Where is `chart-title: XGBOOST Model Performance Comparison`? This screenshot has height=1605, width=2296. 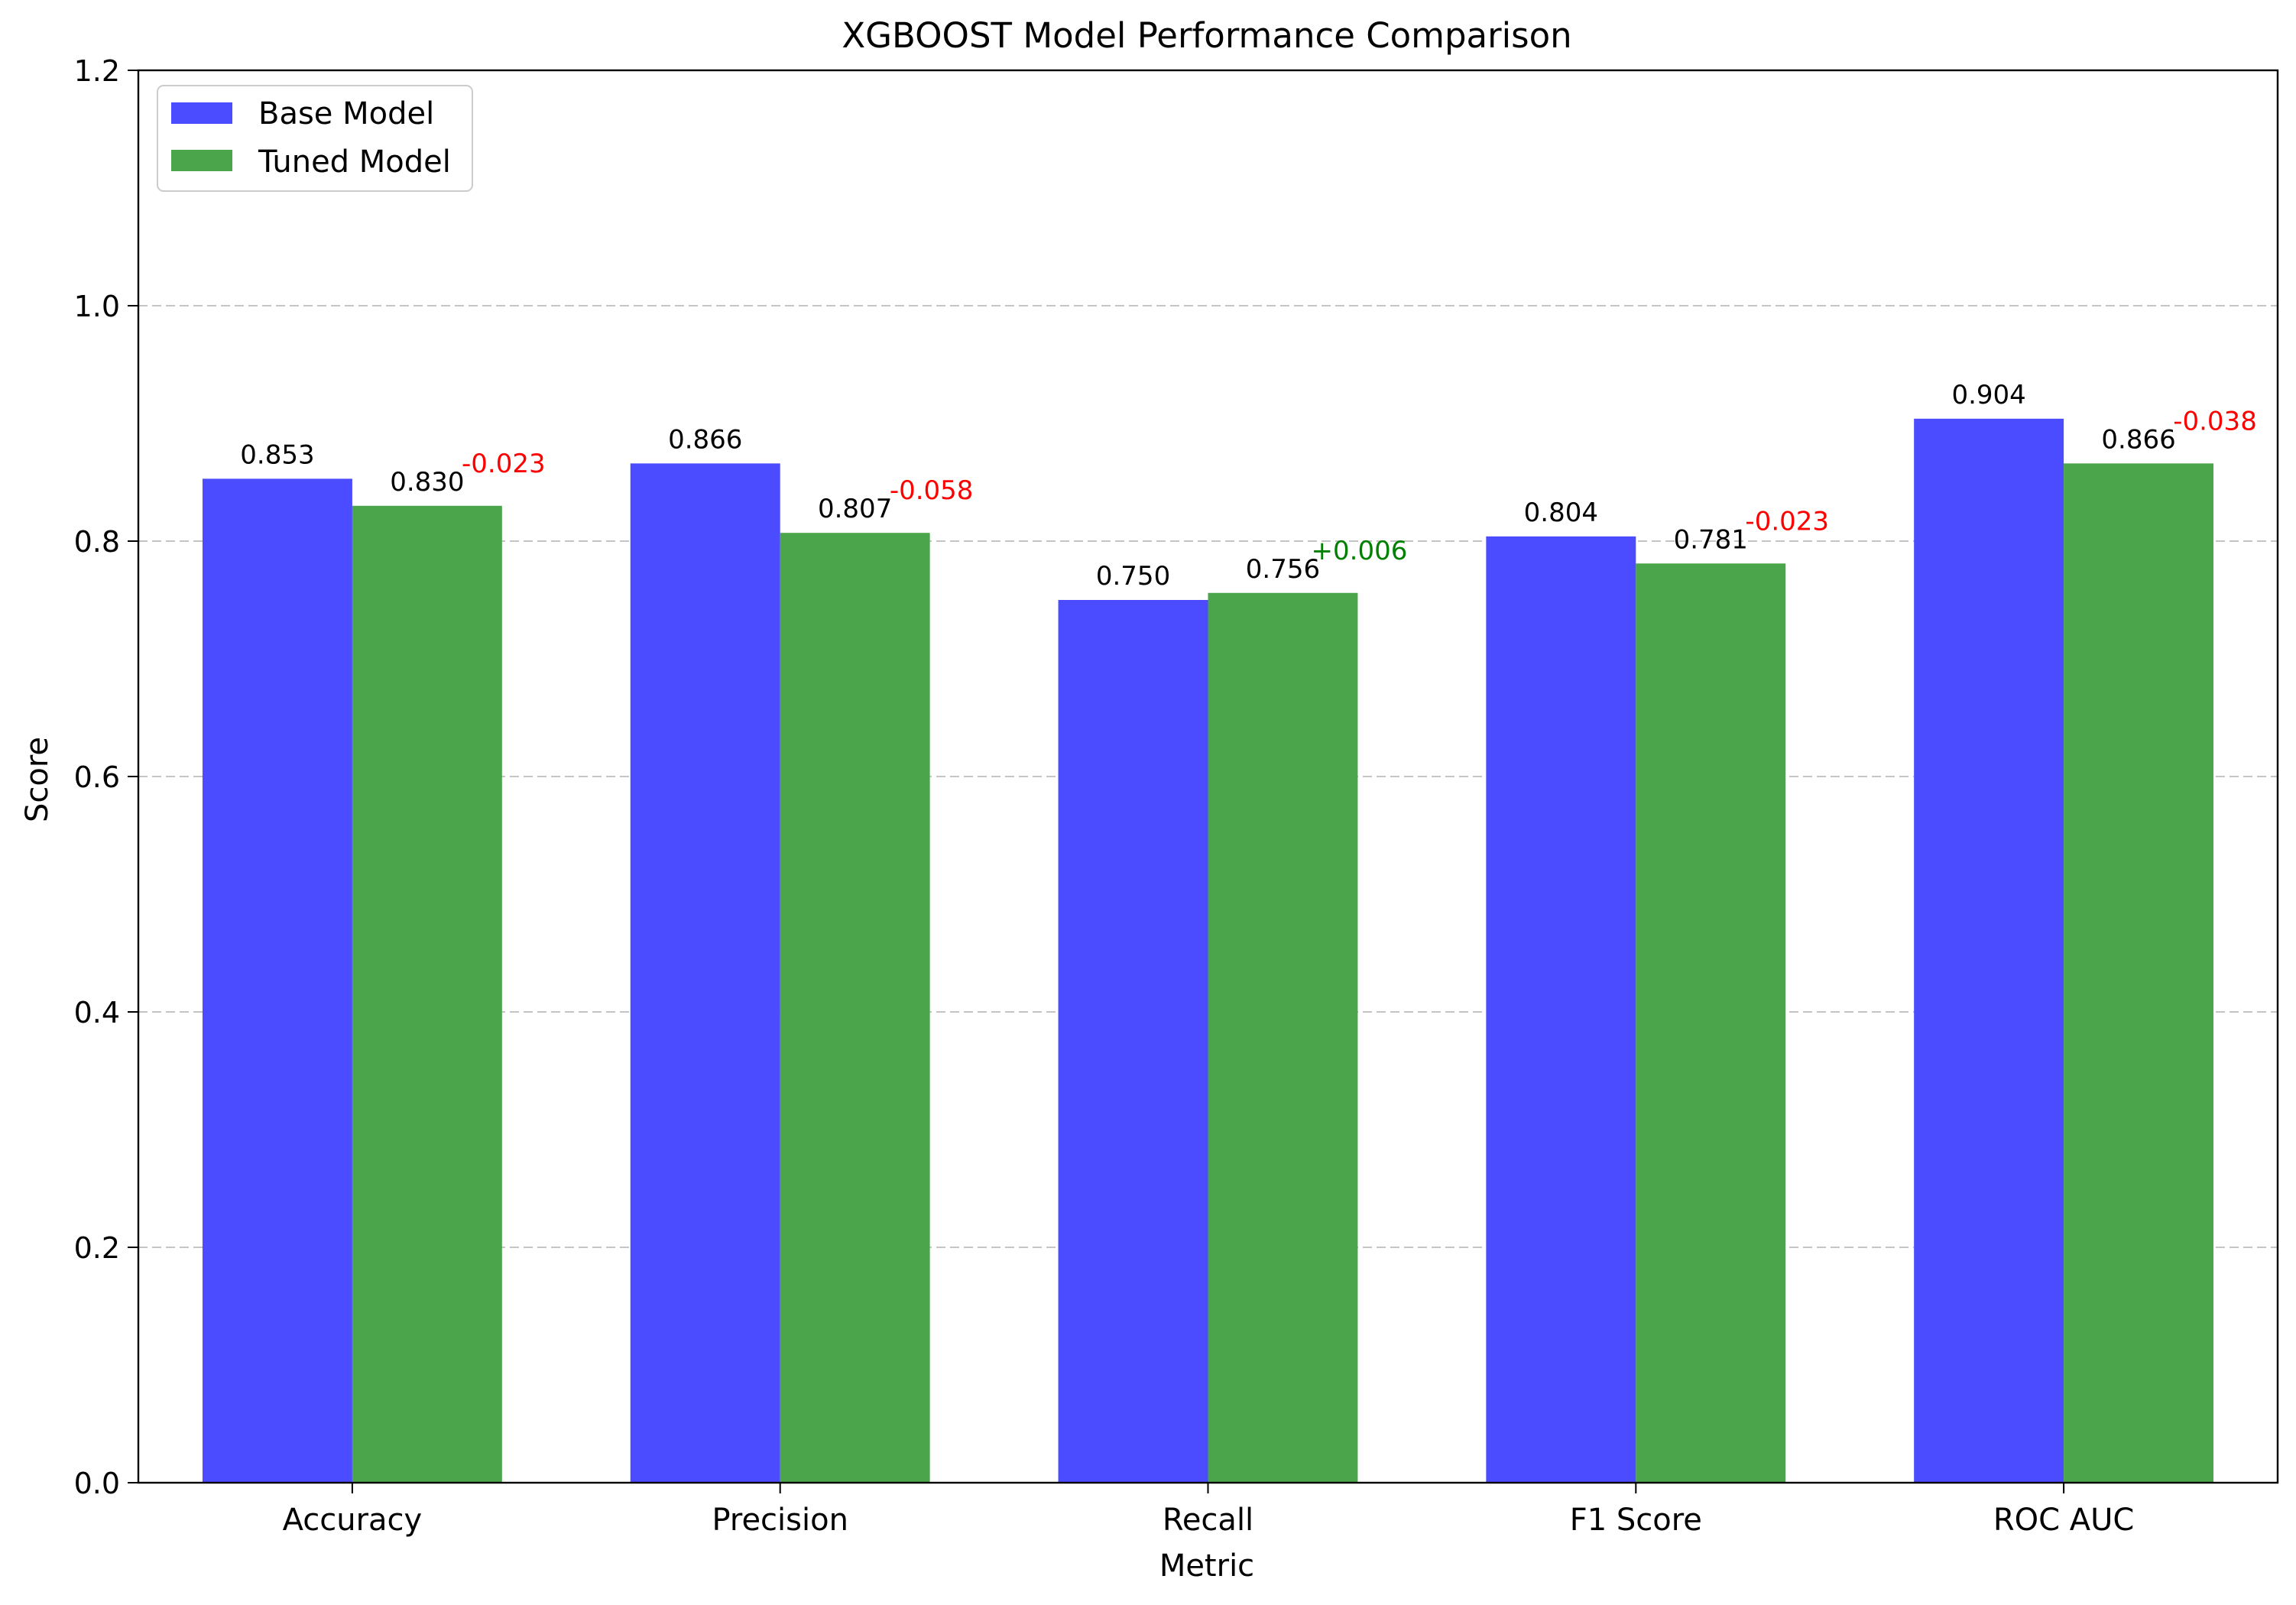 chart-title: XGBOOST Model Performance Comparison is located at coordinates (1206, 35).